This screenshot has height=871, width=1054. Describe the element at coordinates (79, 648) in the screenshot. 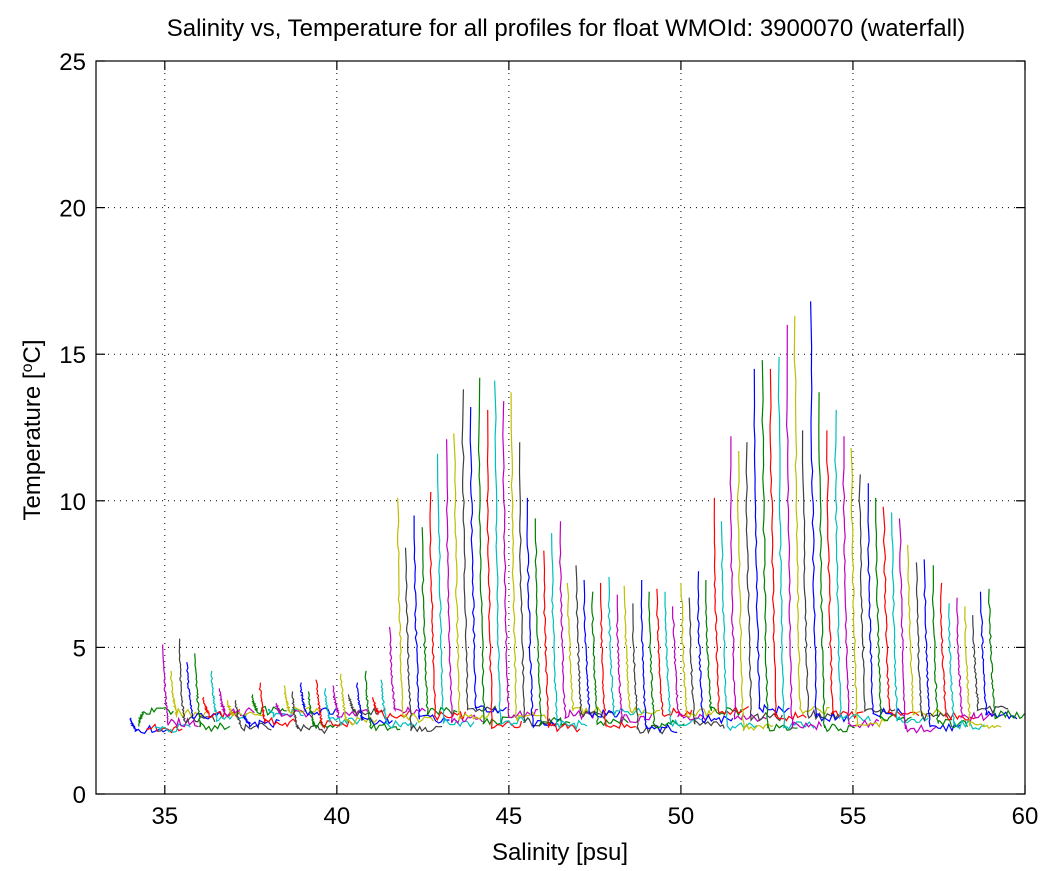

I see `y-tick-label: 5` at that location.